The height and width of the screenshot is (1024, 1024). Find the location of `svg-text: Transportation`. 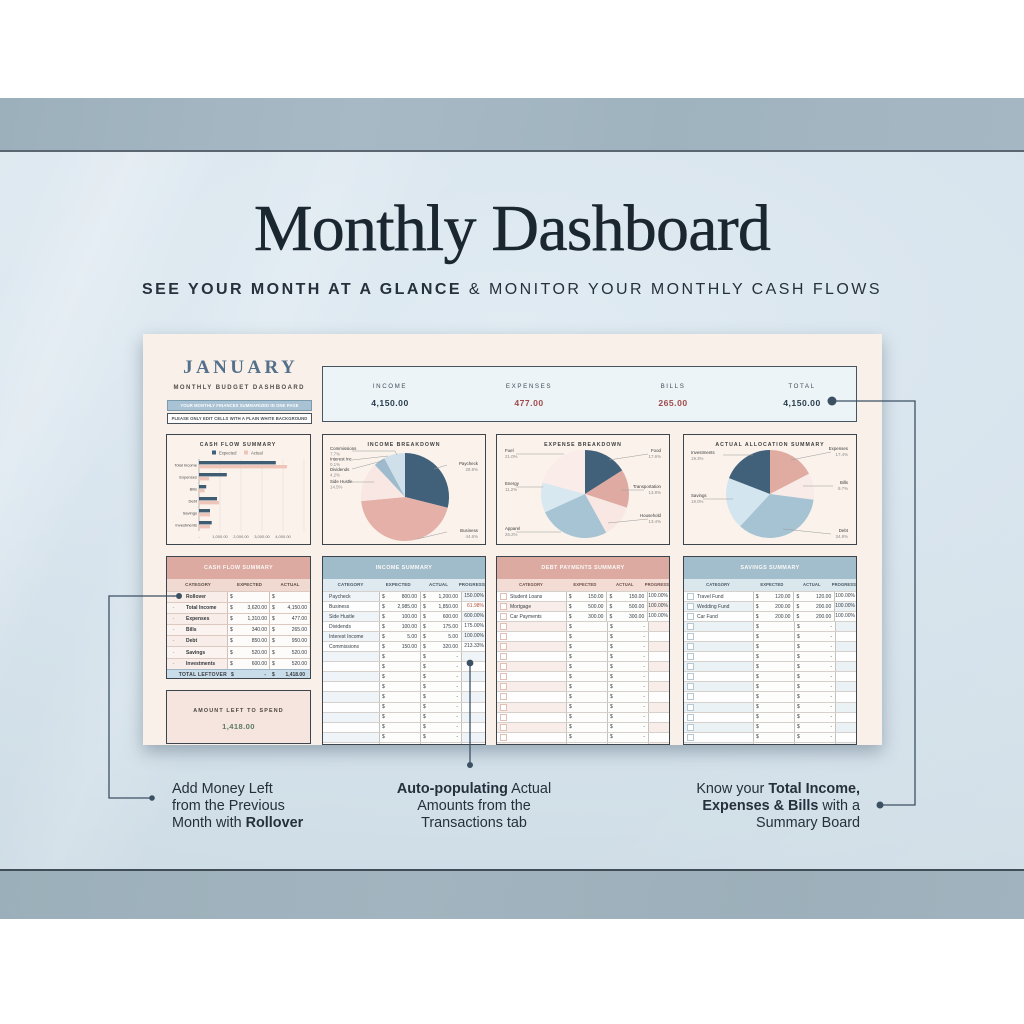

svg-text: Transportation is located at coordinates (647, 486).